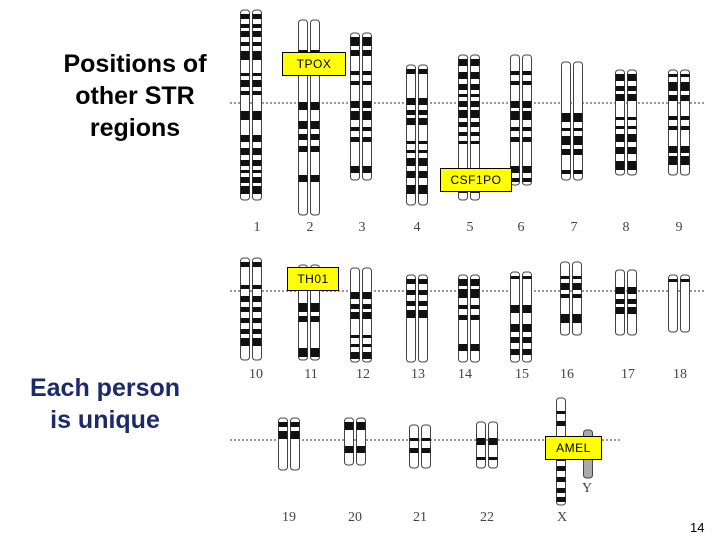 The image size is (720, 540). I want to click on chromosome-label: 18, so click(680, 374).